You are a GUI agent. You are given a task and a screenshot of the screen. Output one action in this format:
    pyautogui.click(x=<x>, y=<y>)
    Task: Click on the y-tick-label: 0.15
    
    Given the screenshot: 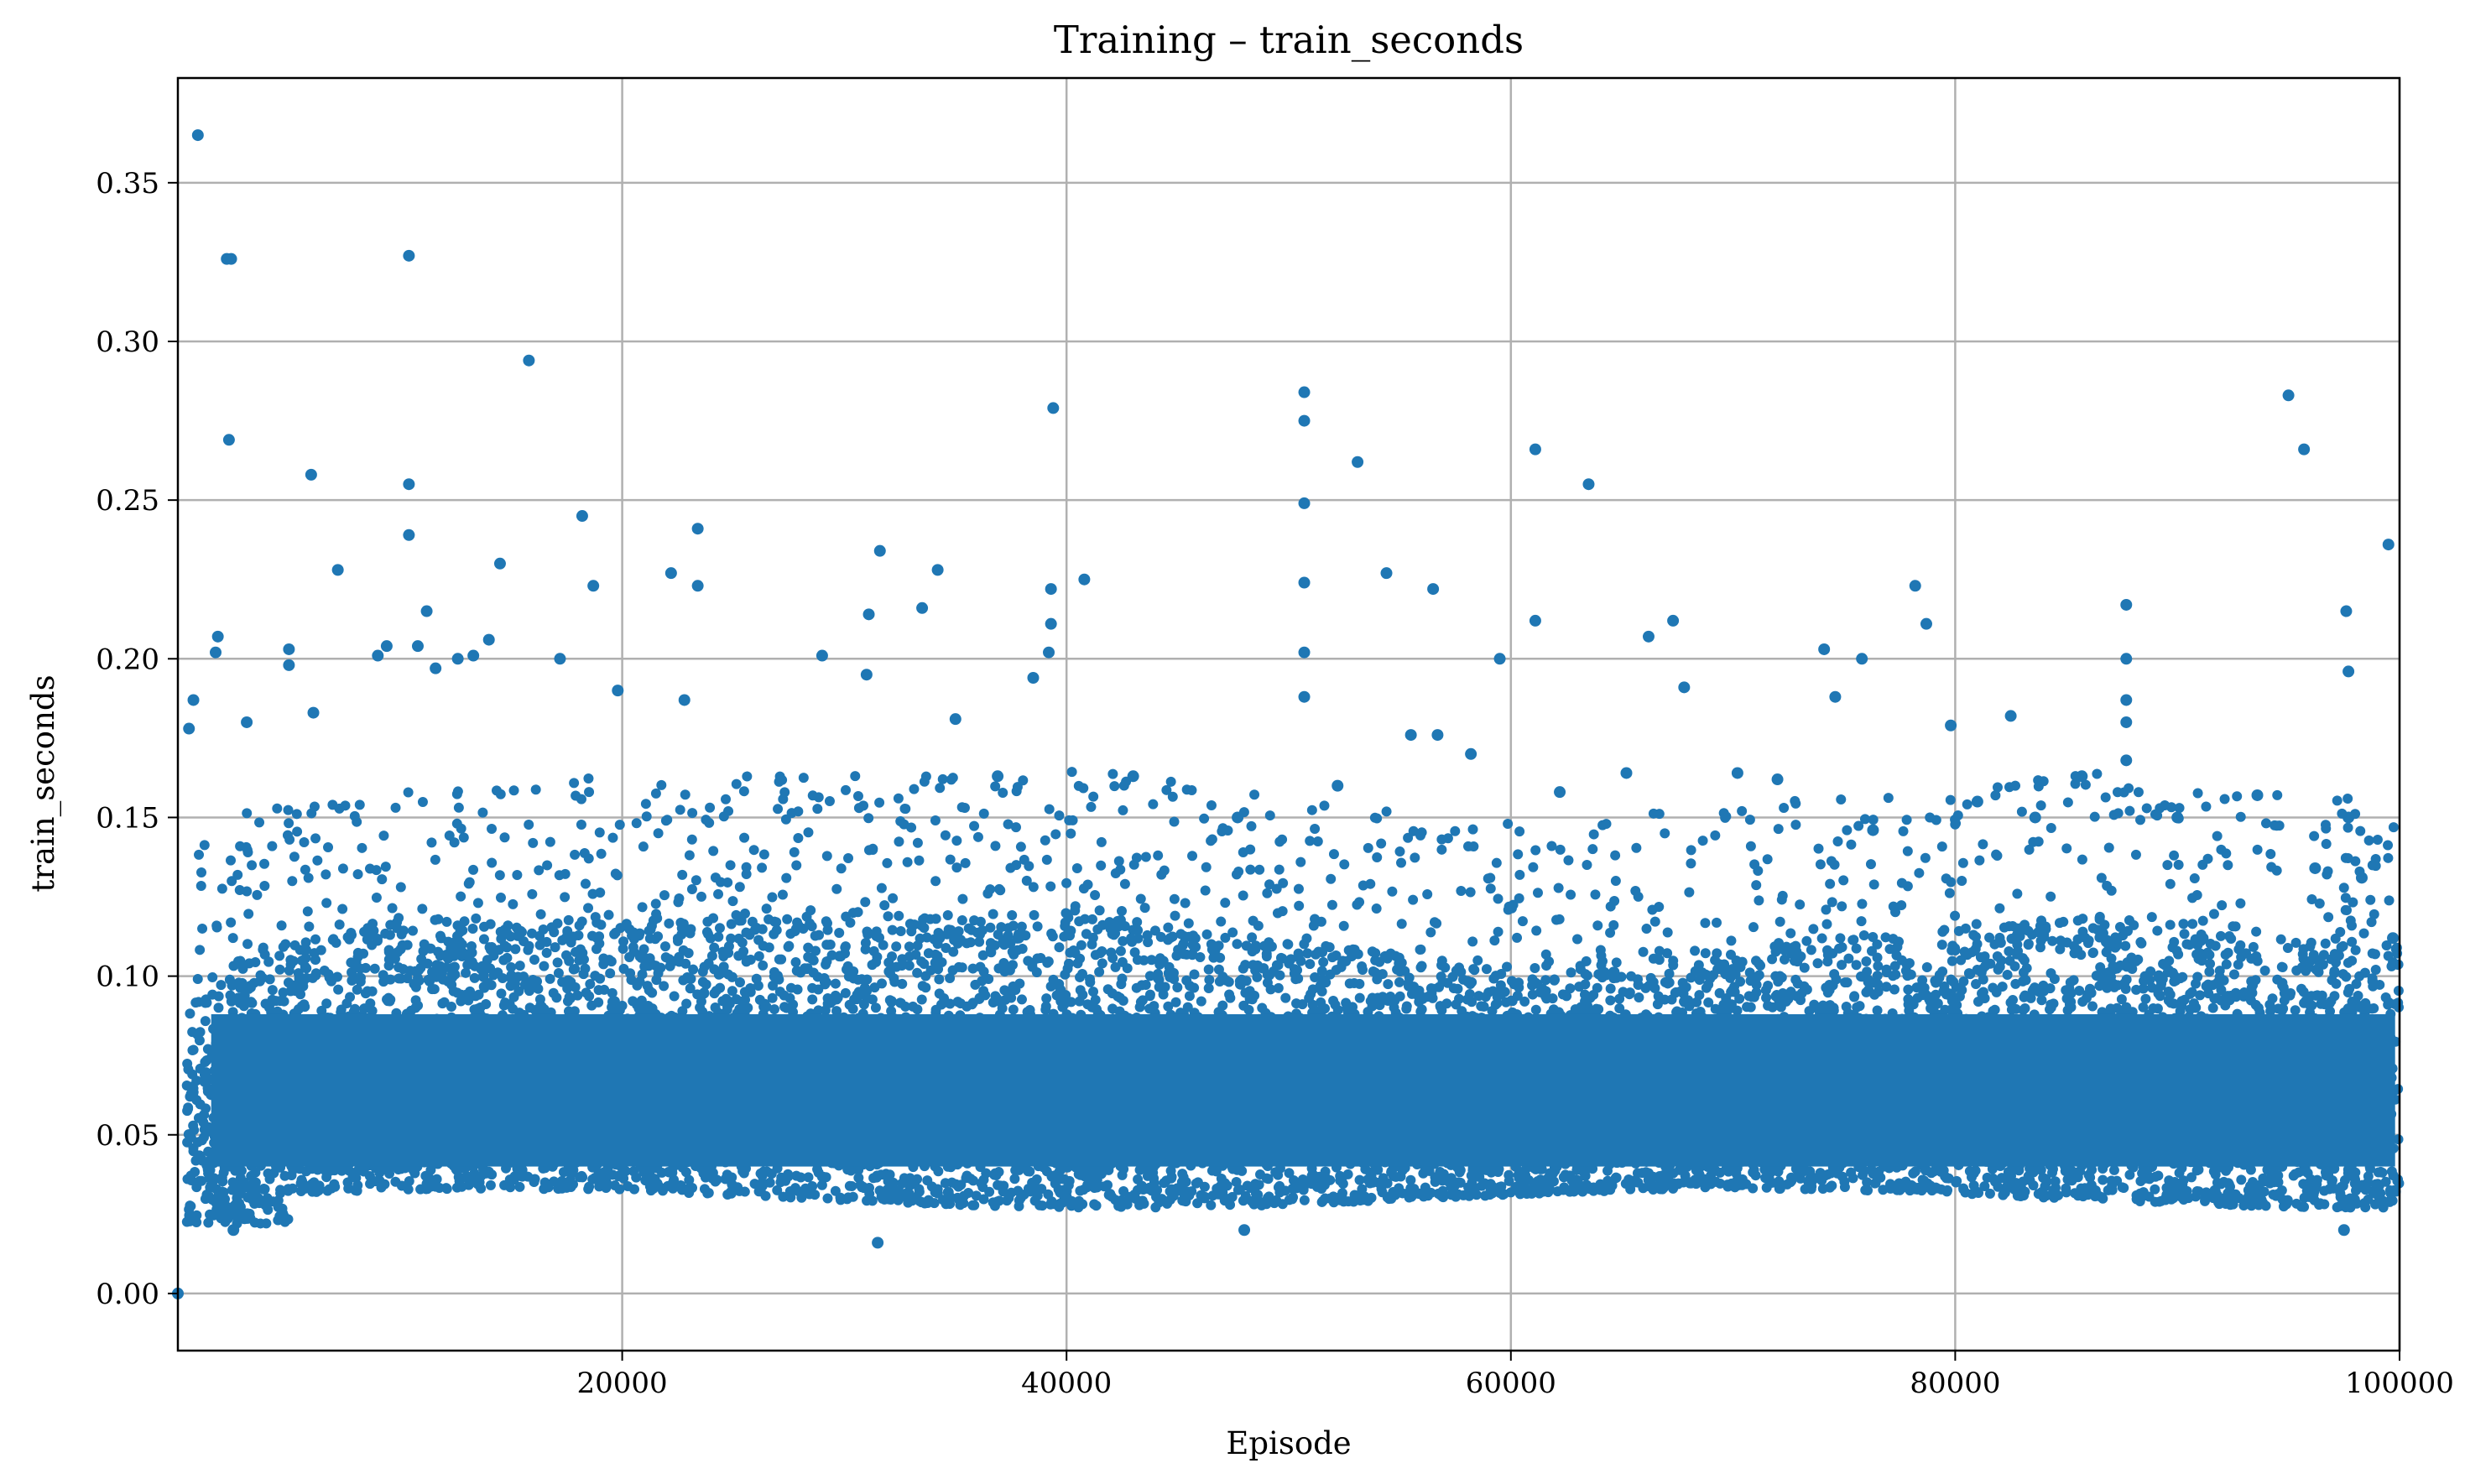 What is the action you would take?
    pyautogui.click(x=128, y=818)
    